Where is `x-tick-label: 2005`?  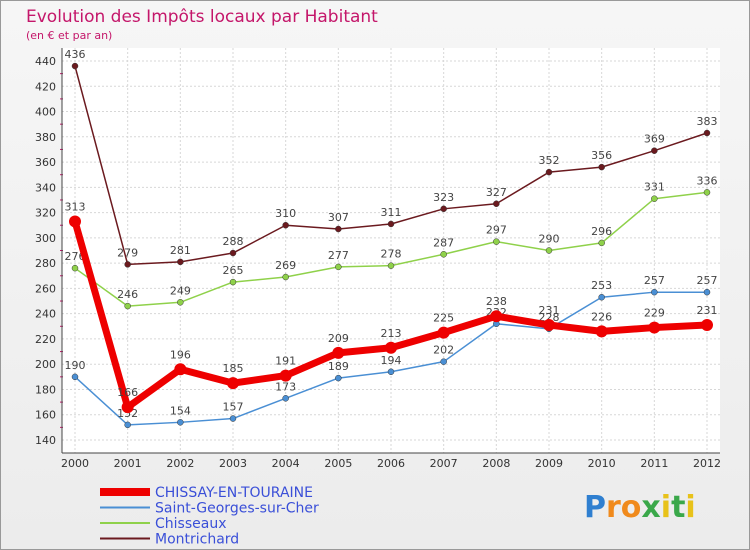
x-tick-label: 2005 is located at coordinates (338, 463).